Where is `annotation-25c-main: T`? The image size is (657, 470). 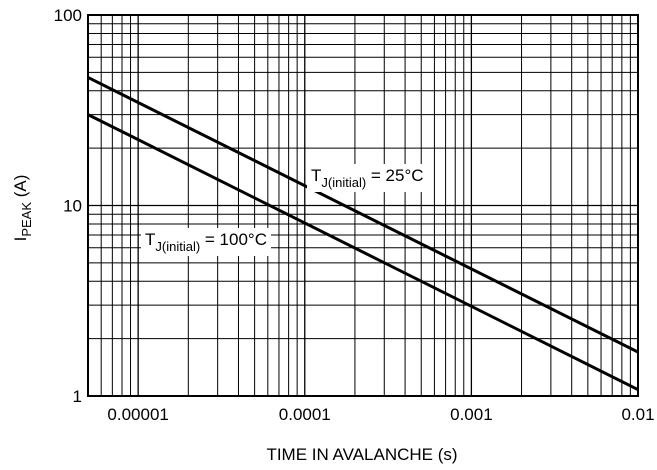 annotation-25c-main: T is located at coordinates (316, 175).